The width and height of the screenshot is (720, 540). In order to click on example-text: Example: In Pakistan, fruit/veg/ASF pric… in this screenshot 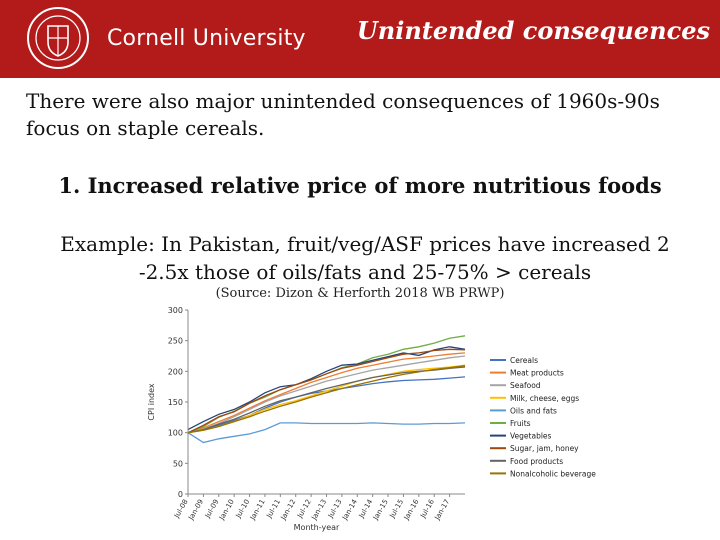, I will do `click(365, 258)`.